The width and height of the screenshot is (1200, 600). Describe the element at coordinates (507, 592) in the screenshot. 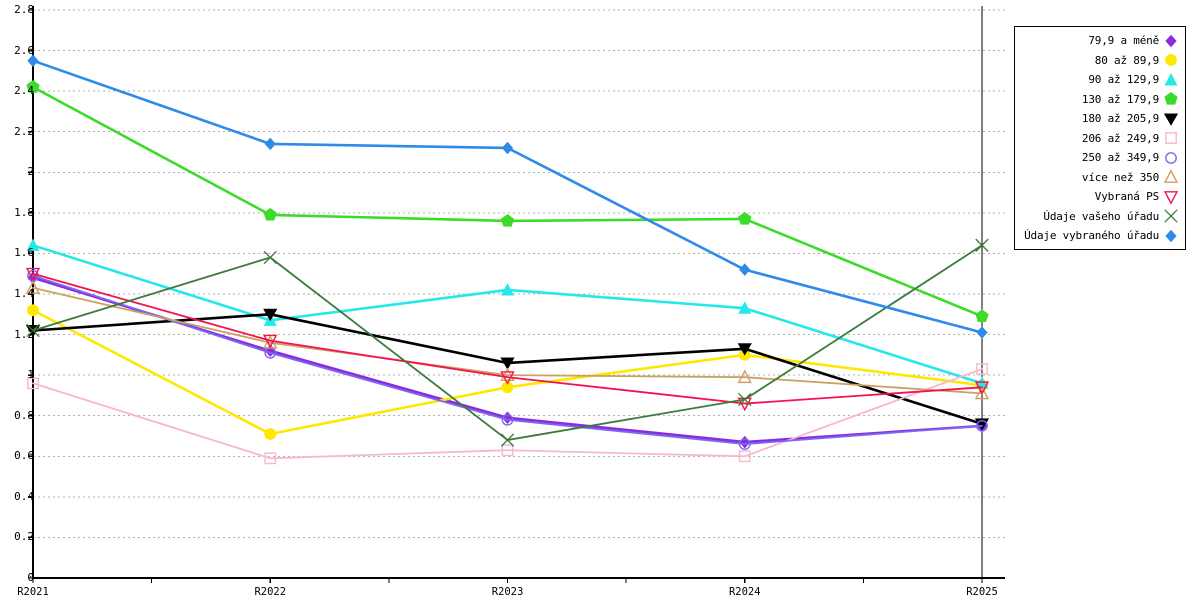

I see `x-axis-tick-label: R2023` at that location.